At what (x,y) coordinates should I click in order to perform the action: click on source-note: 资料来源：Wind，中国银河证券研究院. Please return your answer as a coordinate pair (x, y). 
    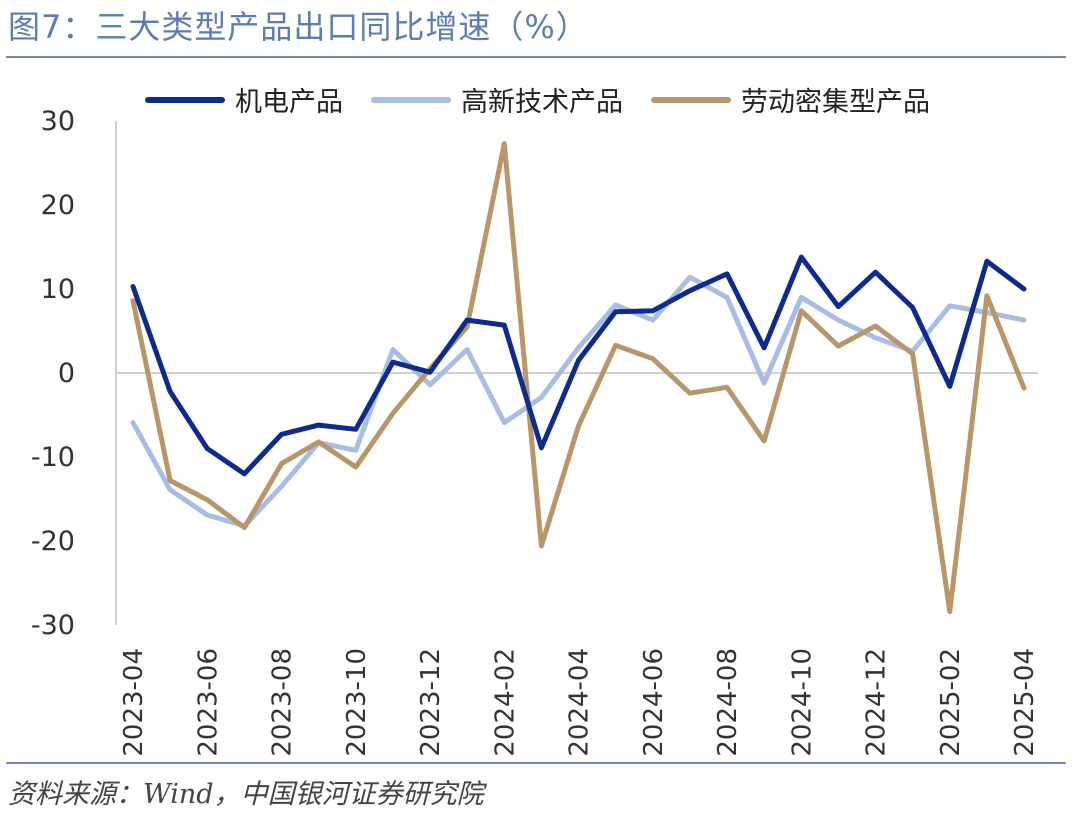
    Looking at the image, I should click on (246, 794).